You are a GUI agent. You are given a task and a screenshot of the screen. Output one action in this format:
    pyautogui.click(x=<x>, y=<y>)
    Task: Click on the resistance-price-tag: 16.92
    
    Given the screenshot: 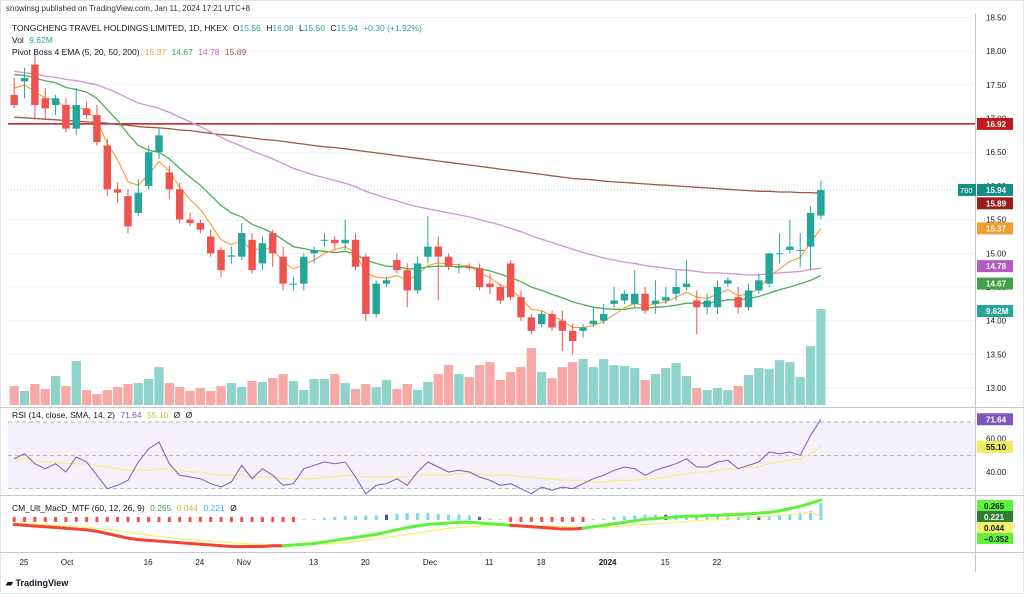 What is the action you would take?
    pyautogui.click(x=996, y=124)
    